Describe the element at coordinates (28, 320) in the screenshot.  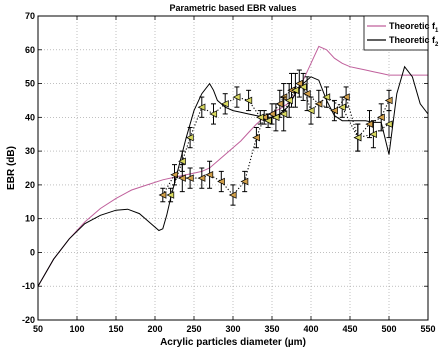
I see `y-tick-label: -20` at that location.